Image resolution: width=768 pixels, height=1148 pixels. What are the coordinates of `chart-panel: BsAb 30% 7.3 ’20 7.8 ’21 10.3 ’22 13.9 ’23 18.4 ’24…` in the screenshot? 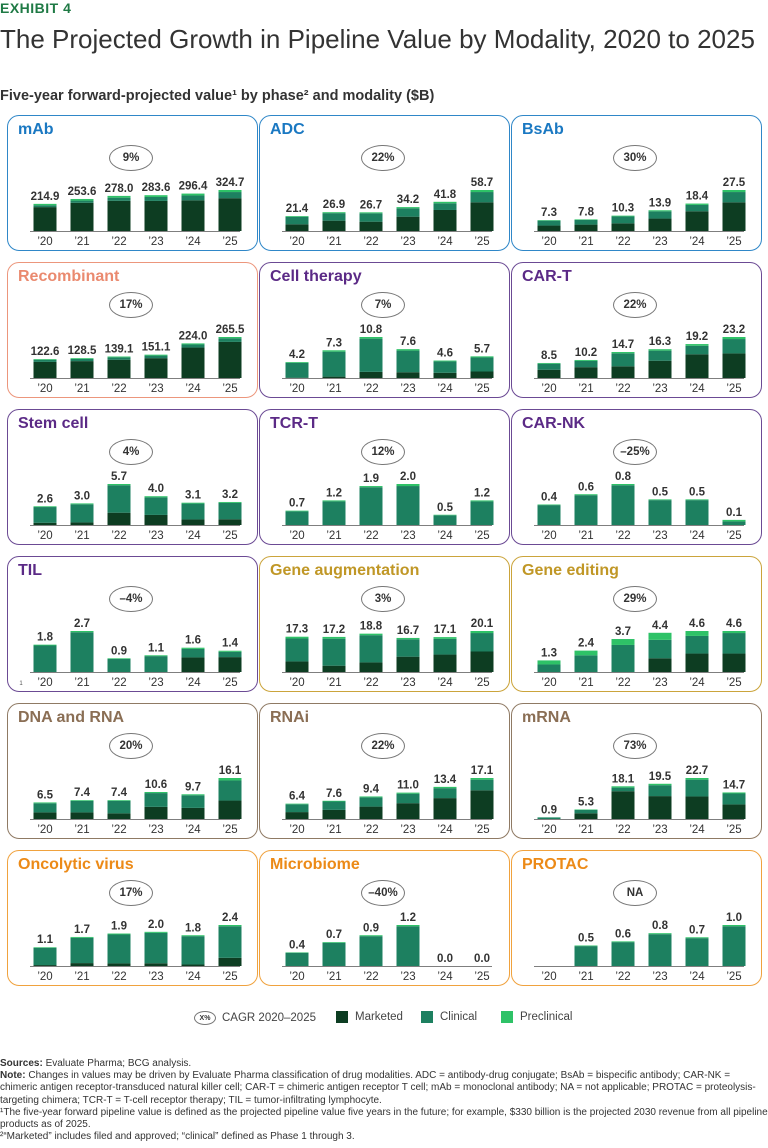 It's located at (636, 183).